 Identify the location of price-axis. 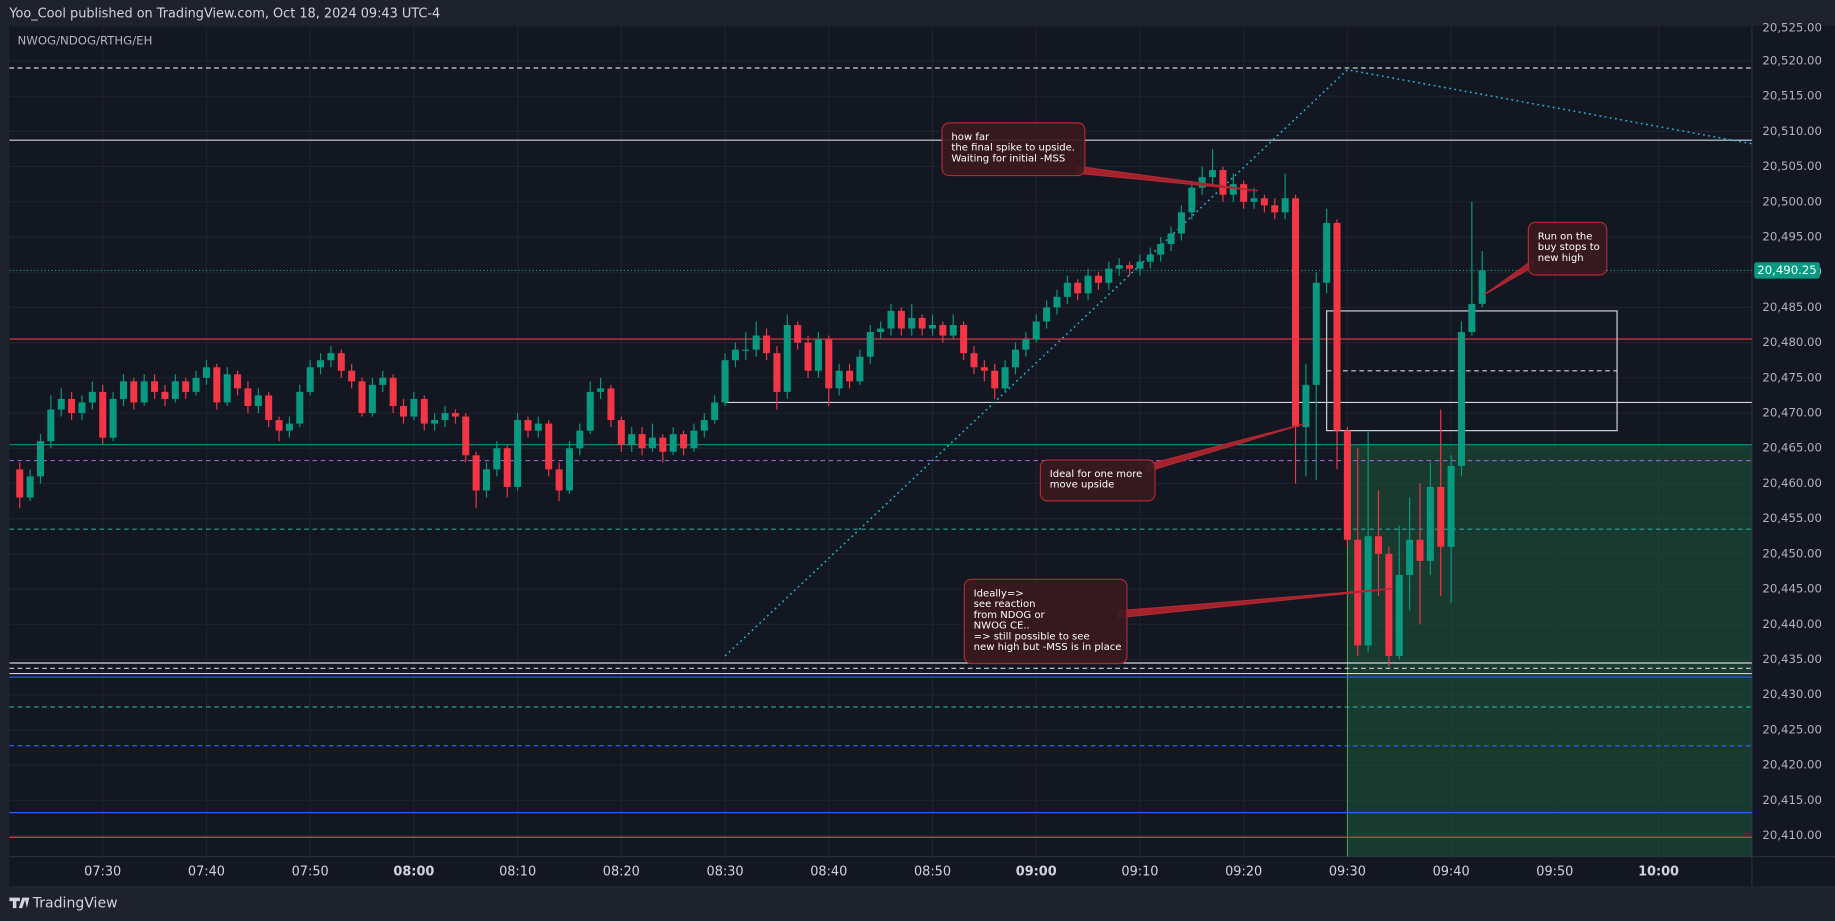
(1793, 441).